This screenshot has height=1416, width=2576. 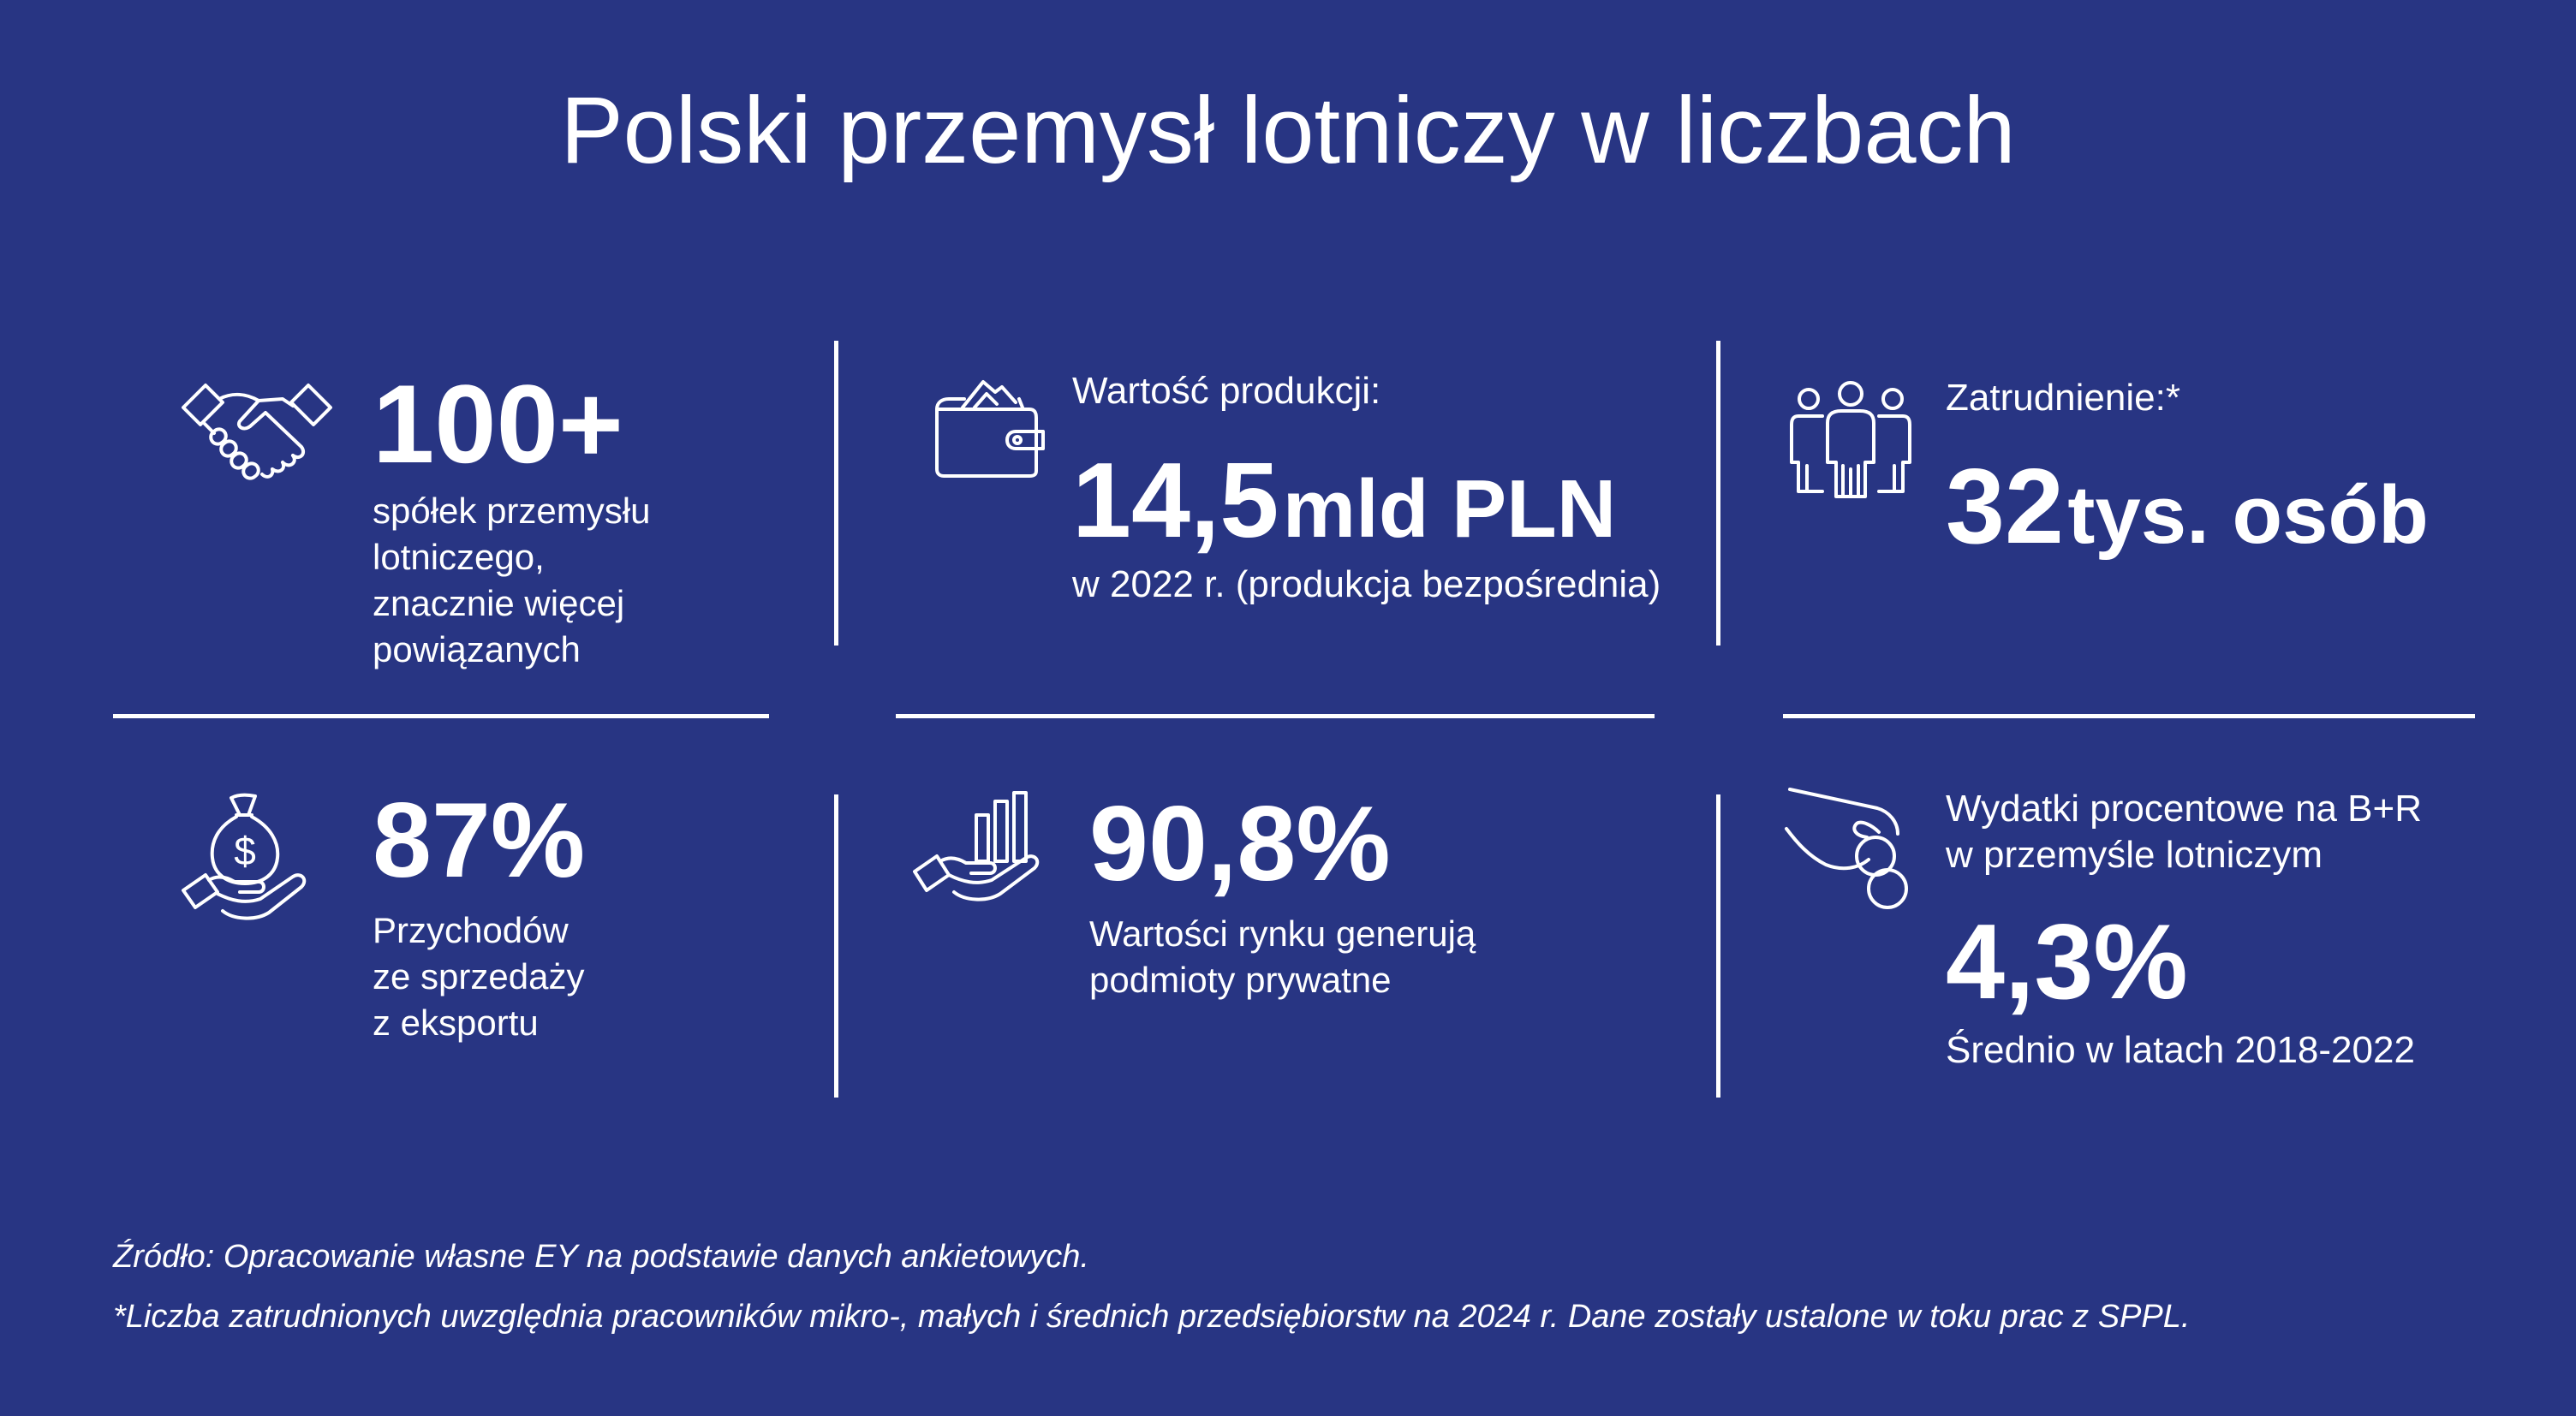 What do you see at coordinates (1366, 584) in the screenshot?
I see `production-description: w 2022 r. (produkcja bezpośrednia)` at bounding box center [1366, 584].